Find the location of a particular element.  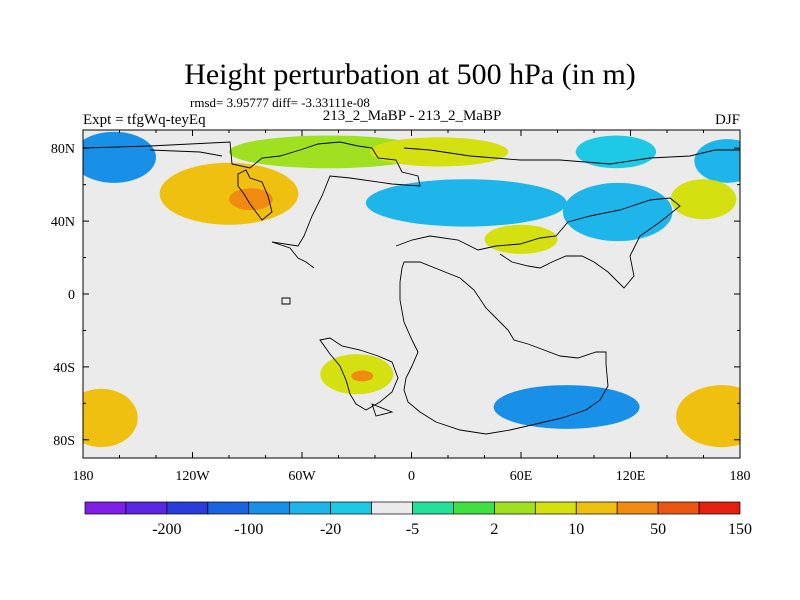

y-tick-label: 80S is located at coordinates (64, 441).